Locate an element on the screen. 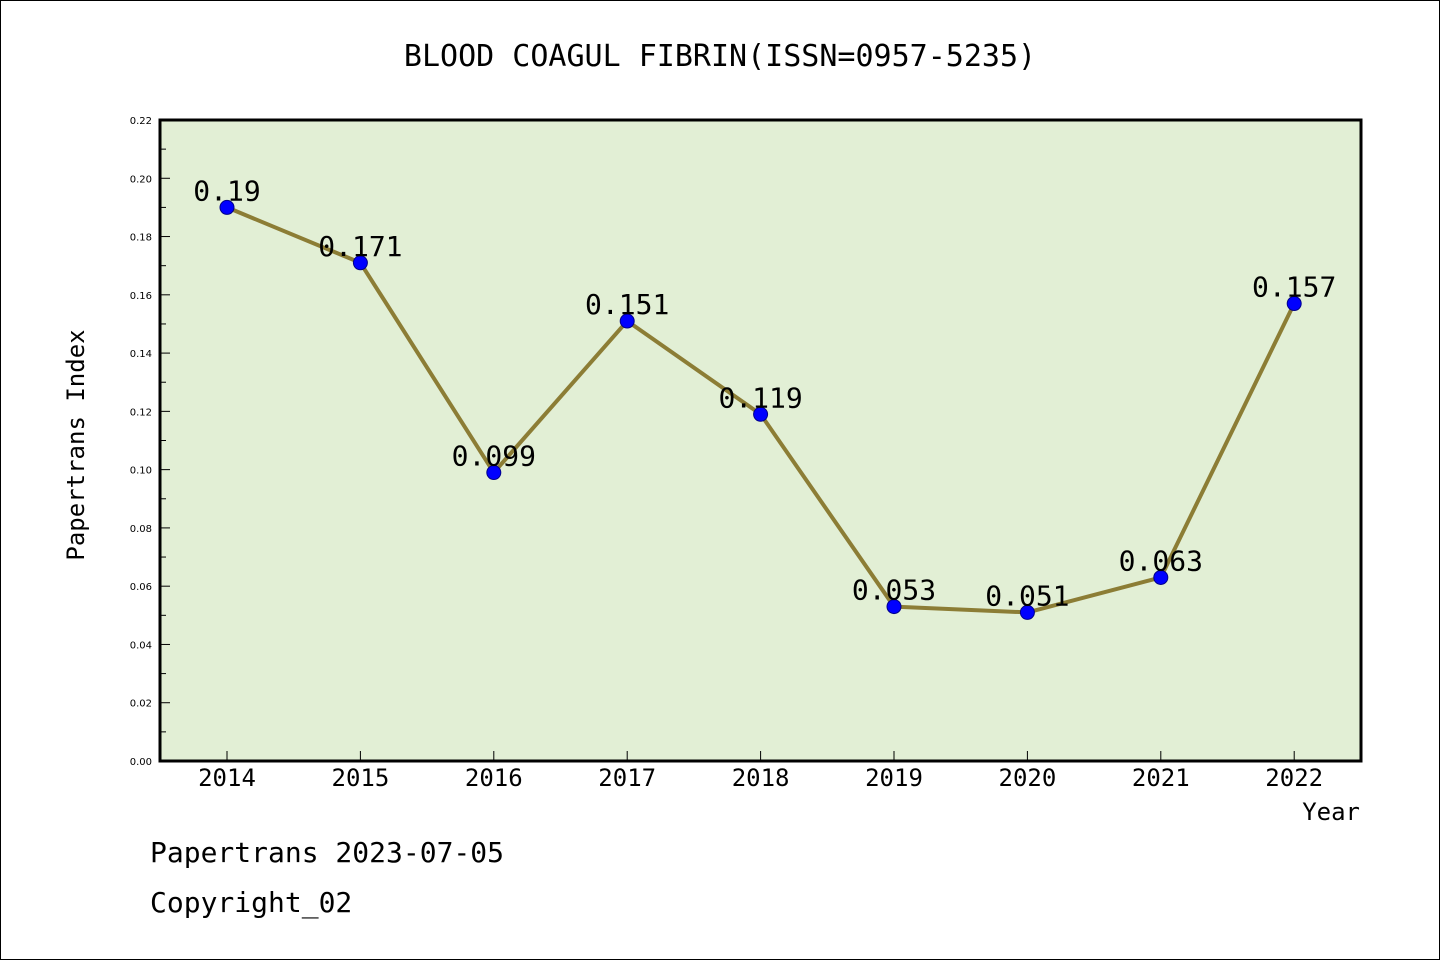 The width and height of the screenshot is (1440, 960). x-axis: 2014 2015 2016 2017 2018 2019 2020 2021 2022 is located at coordinates (760, 771).